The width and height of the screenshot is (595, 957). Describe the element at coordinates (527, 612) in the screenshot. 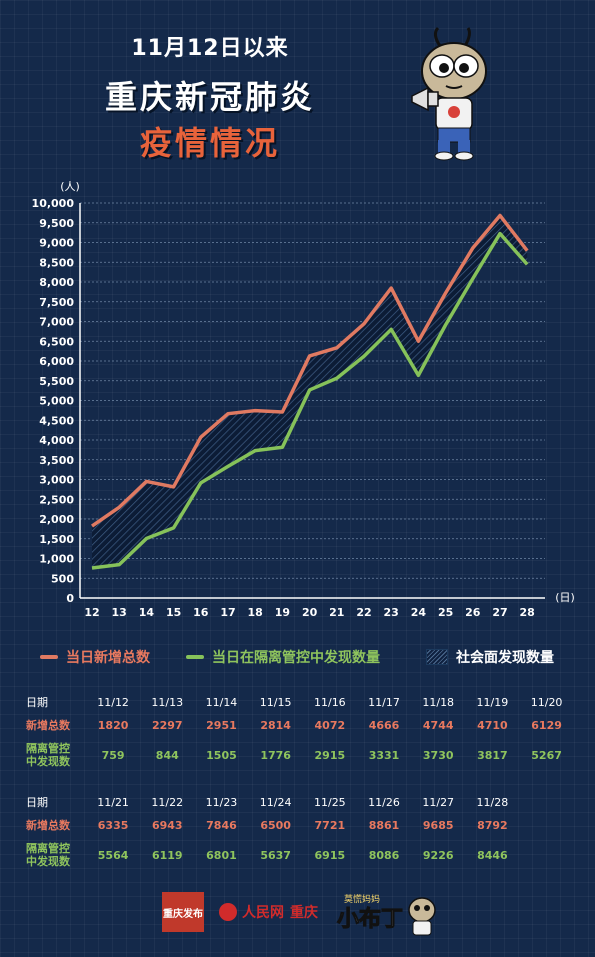

I see `x-tick-label: 28` at that location.